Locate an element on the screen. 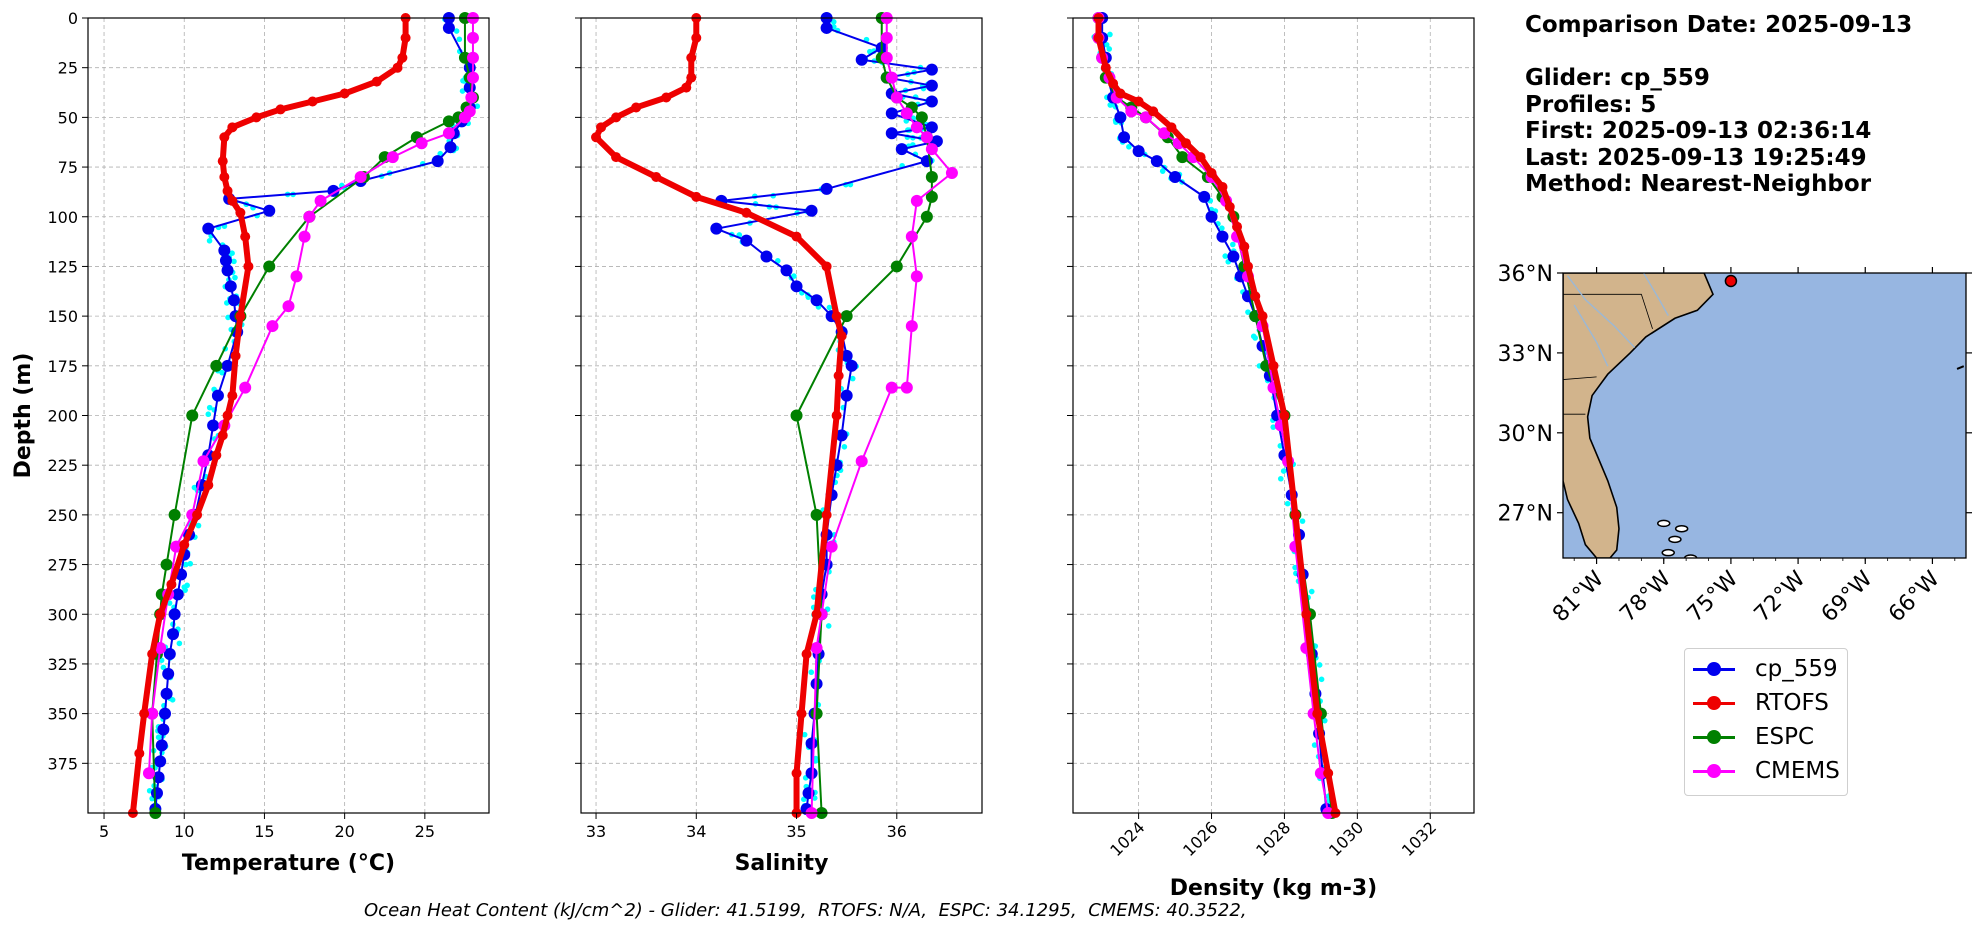 Image resolution: width=1978 pixels, height=934 pixels. legend-item-rtofs: RTOFS is located at coordinates (1766, 703).